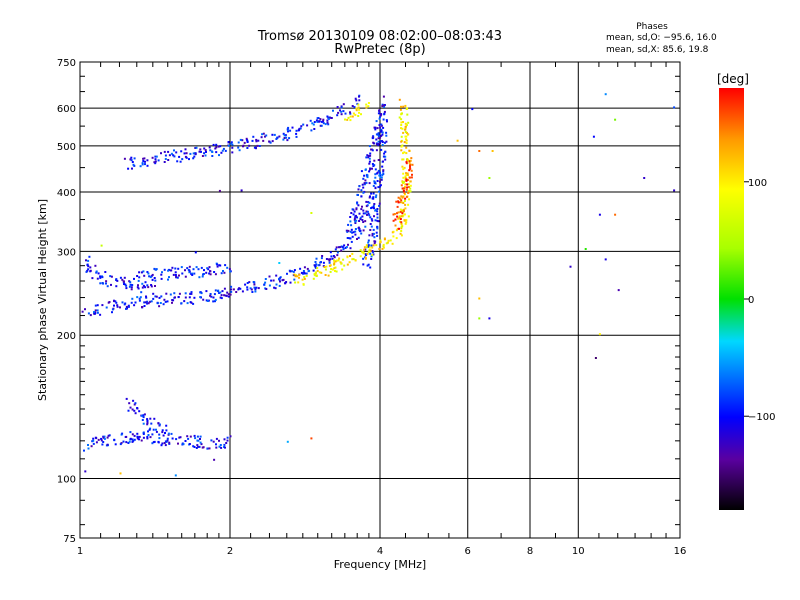 The width and height of the screenshot is (800, 600). Describe the element at coordinates (66, 193) in the screenshot. I see `y-tick-label-4: 400` at that location.